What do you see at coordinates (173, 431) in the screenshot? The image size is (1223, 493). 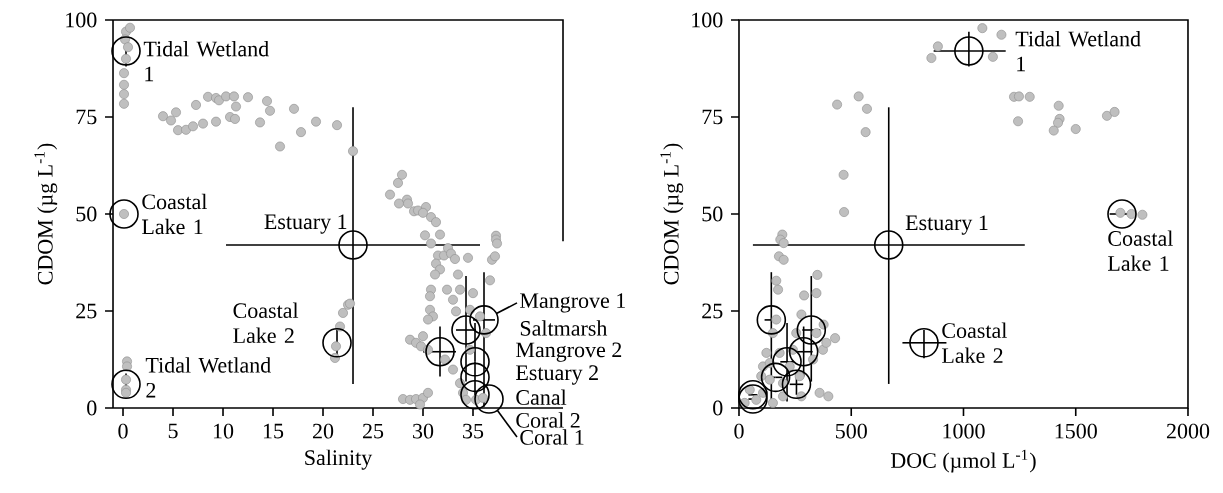 I see `x-tick-label: 5` at bounding box center [173, 431].